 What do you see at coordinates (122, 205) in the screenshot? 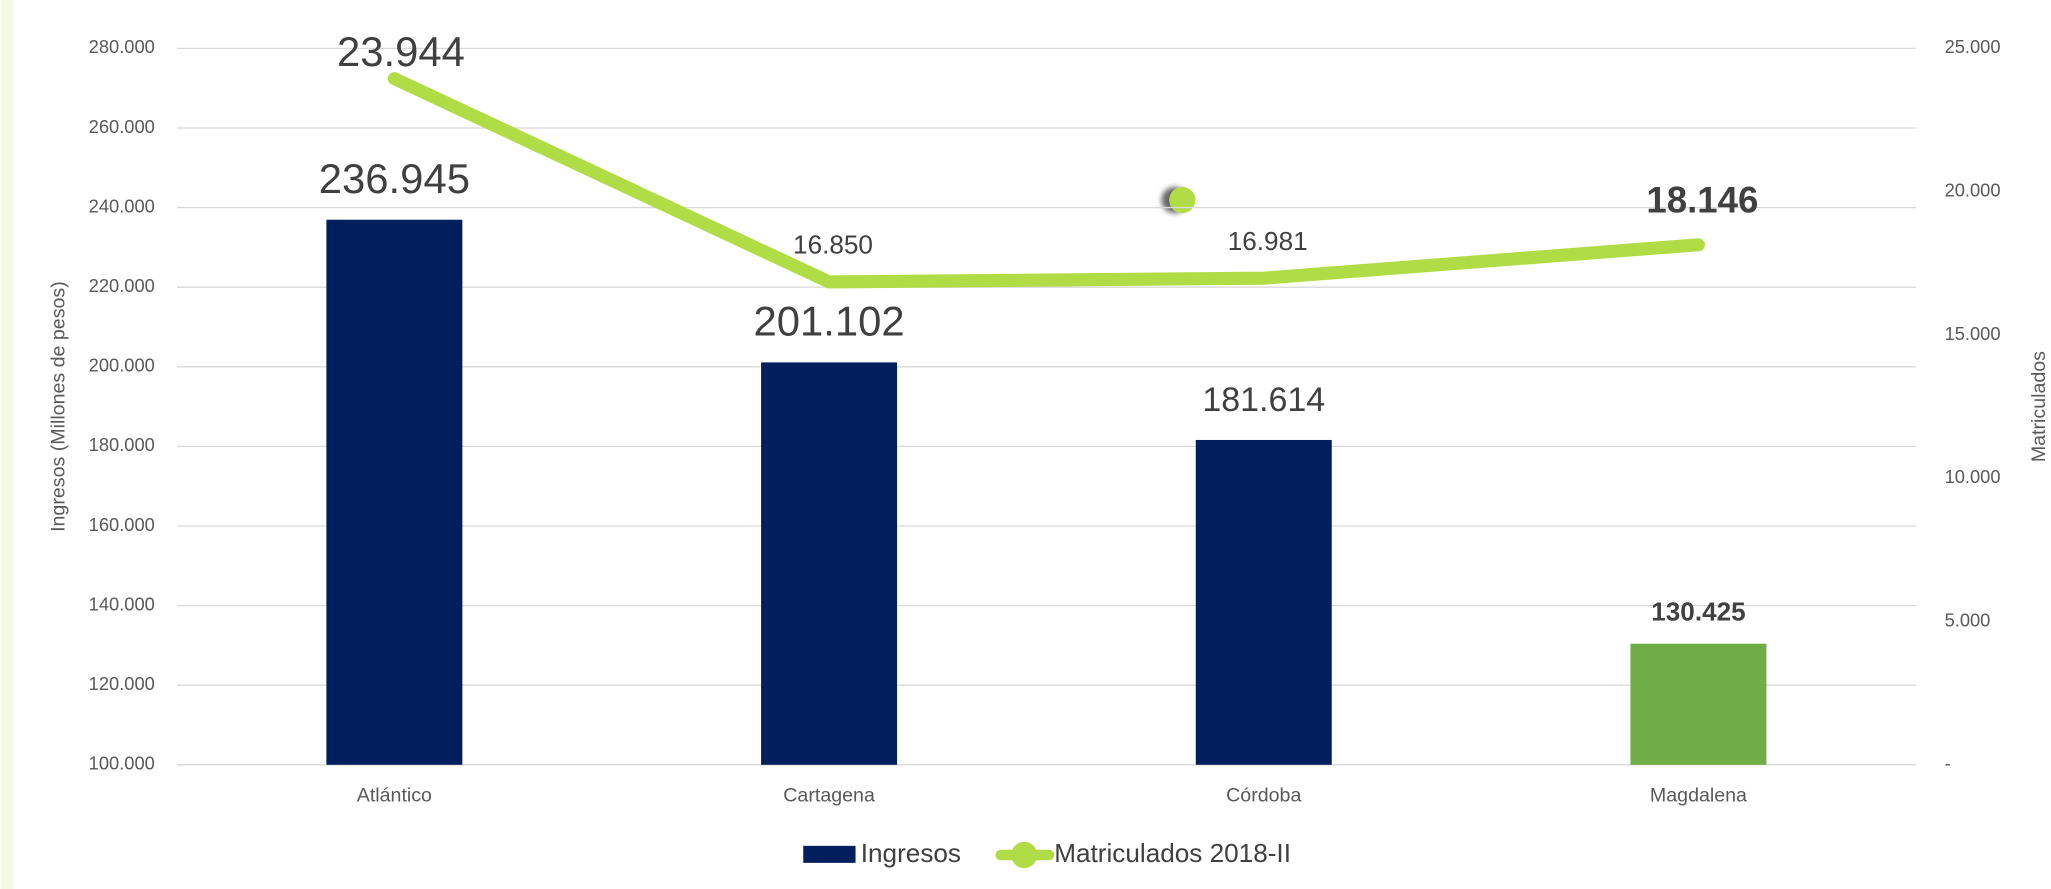
I see `y-tick-label: 240.000` at bounding box center [122, 205].